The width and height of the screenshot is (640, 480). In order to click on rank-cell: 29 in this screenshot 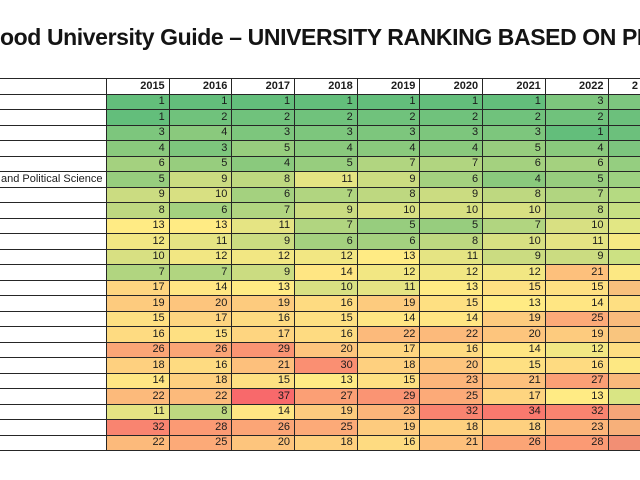, I will do `click(264, 350)`.